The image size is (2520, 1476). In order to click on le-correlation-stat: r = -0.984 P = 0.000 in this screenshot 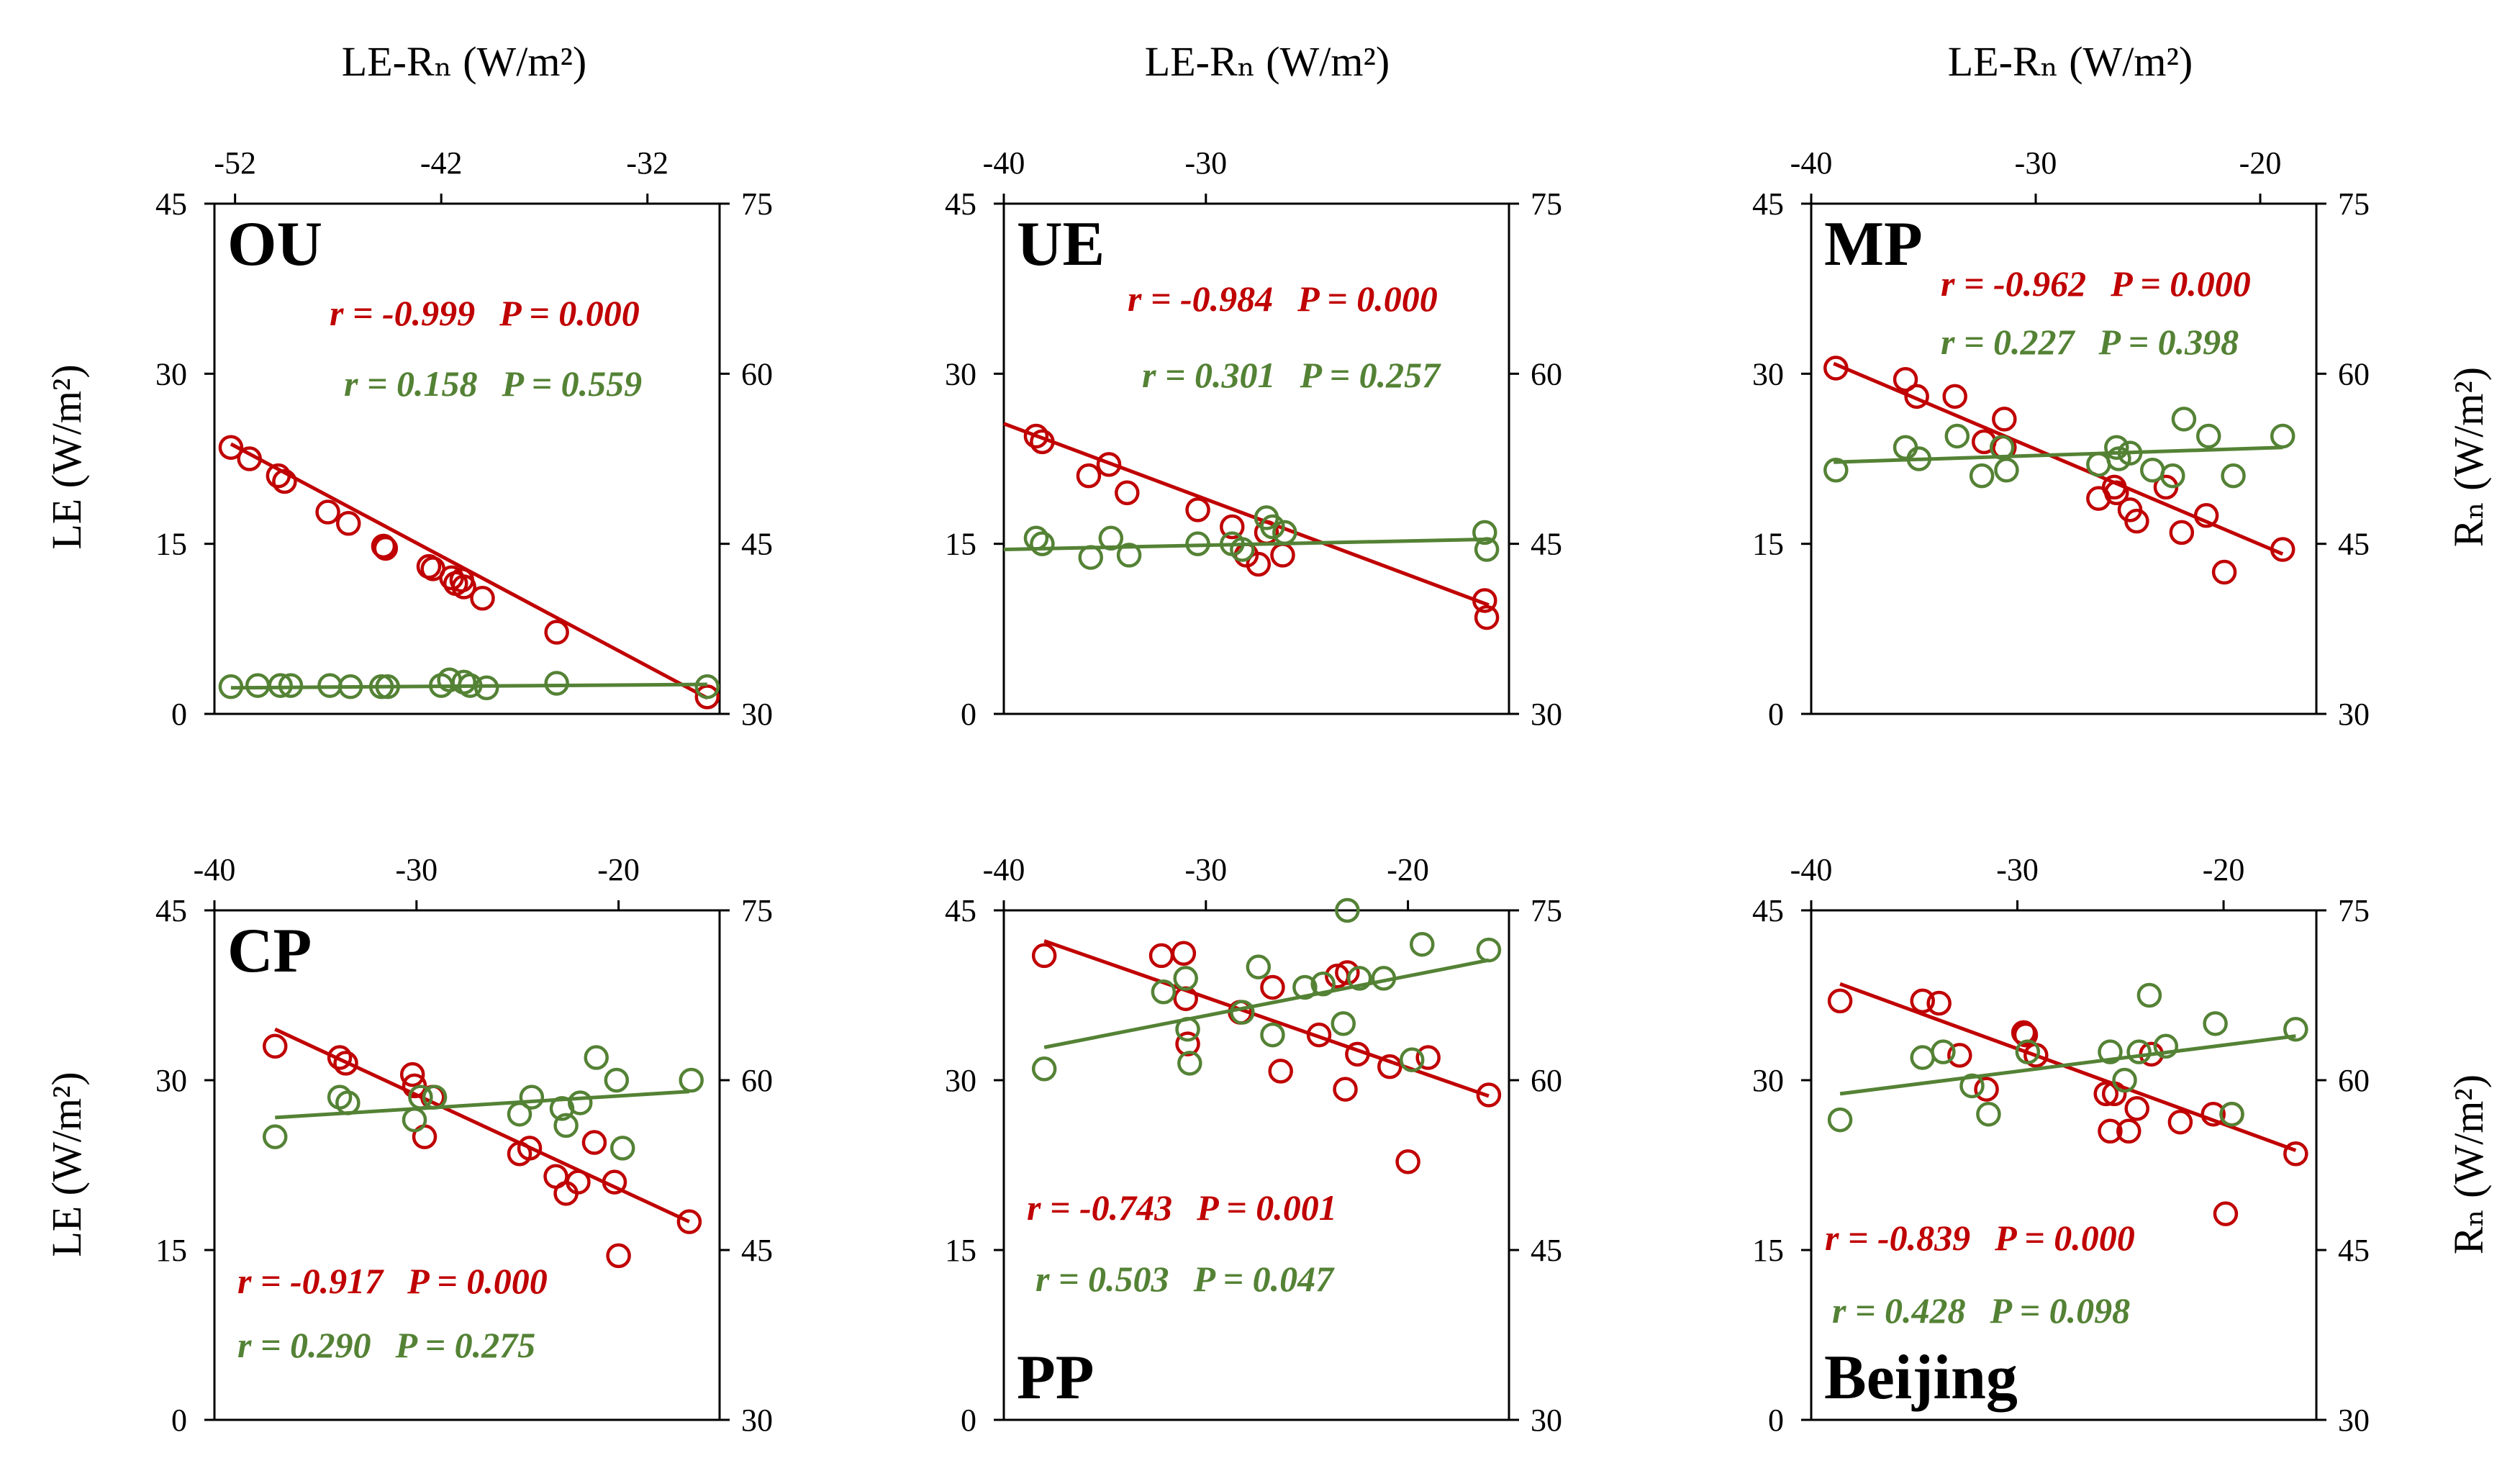, I will do `click(1283, 299)`.